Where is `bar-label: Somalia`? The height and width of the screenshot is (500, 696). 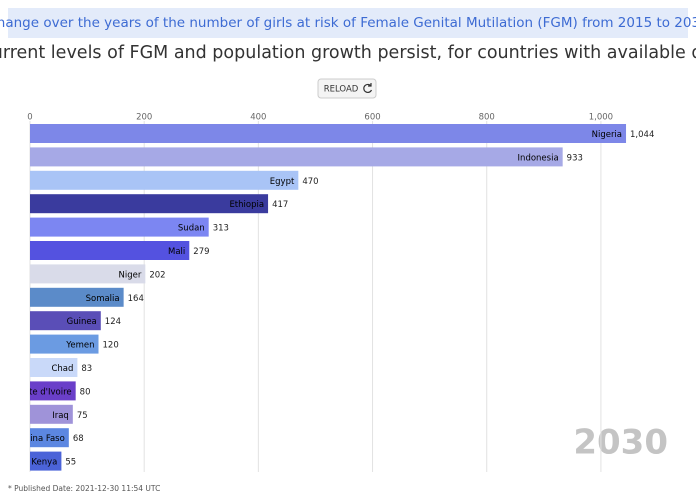
bar-label: Somalia is located at coordinates (103, 299).